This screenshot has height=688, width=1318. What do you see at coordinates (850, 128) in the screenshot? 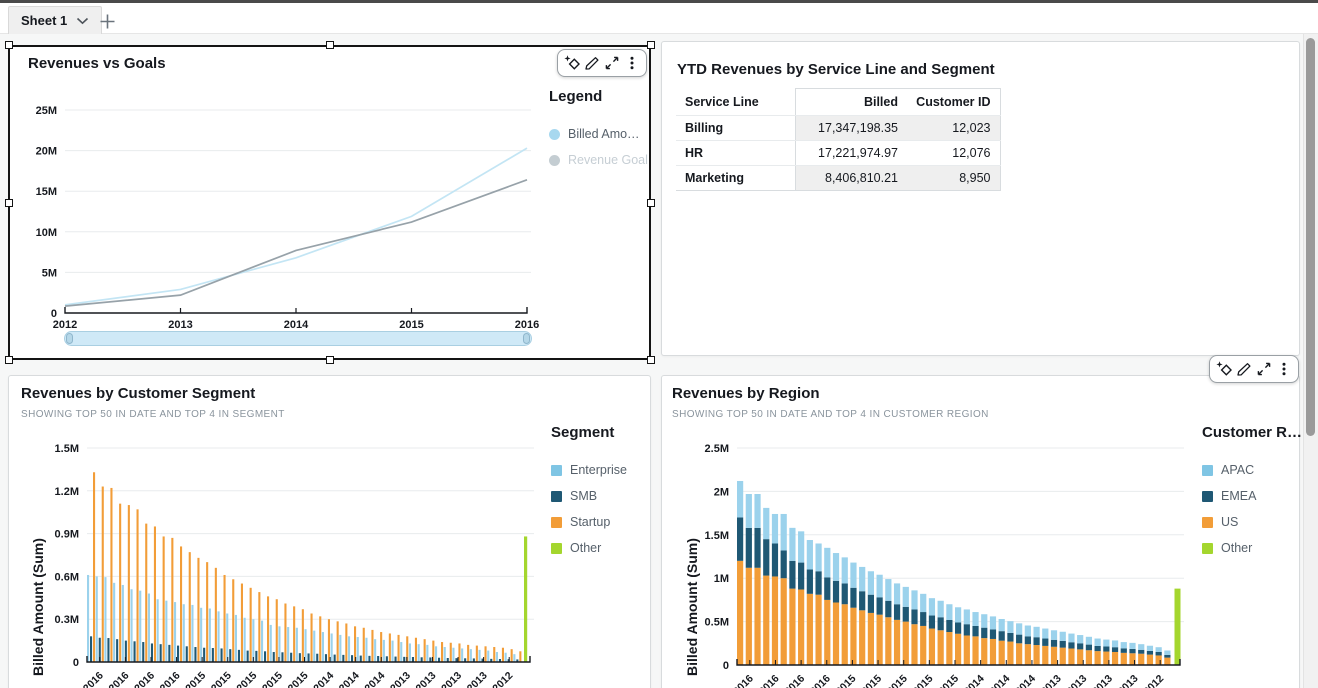
I see `value-cell: 17,347,198.35` at bounding box center [850, 128].